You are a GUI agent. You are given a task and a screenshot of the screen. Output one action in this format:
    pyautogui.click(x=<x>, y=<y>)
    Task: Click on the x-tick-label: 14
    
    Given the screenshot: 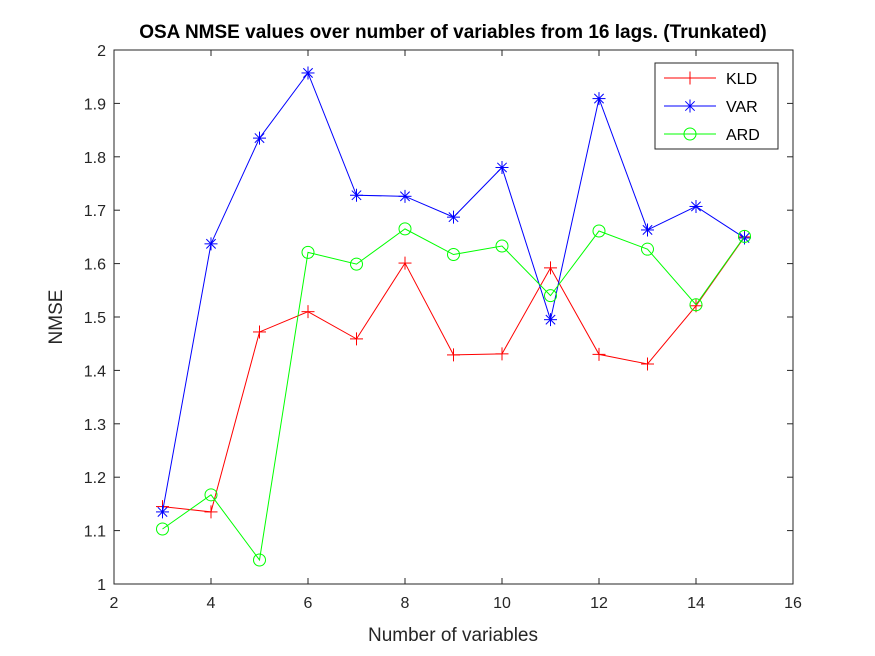 What is the action you would take?
    pyautogui.click(x=696, y=603)
    